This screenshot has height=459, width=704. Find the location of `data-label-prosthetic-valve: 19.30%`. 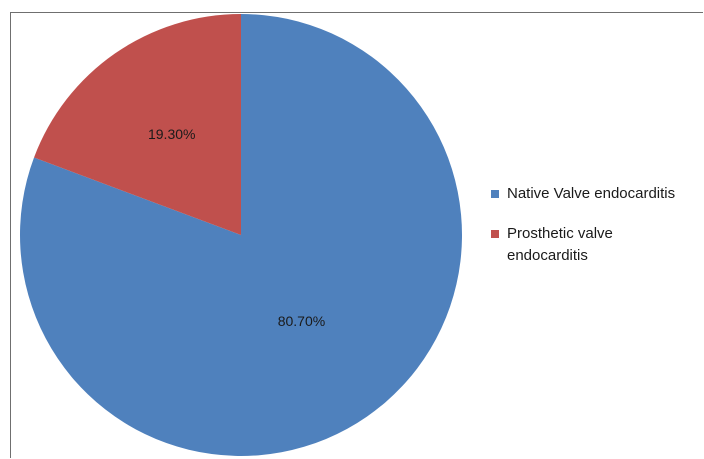

data-label-prosthetic-valve: 19.30% is located at coordinates (171, 134).